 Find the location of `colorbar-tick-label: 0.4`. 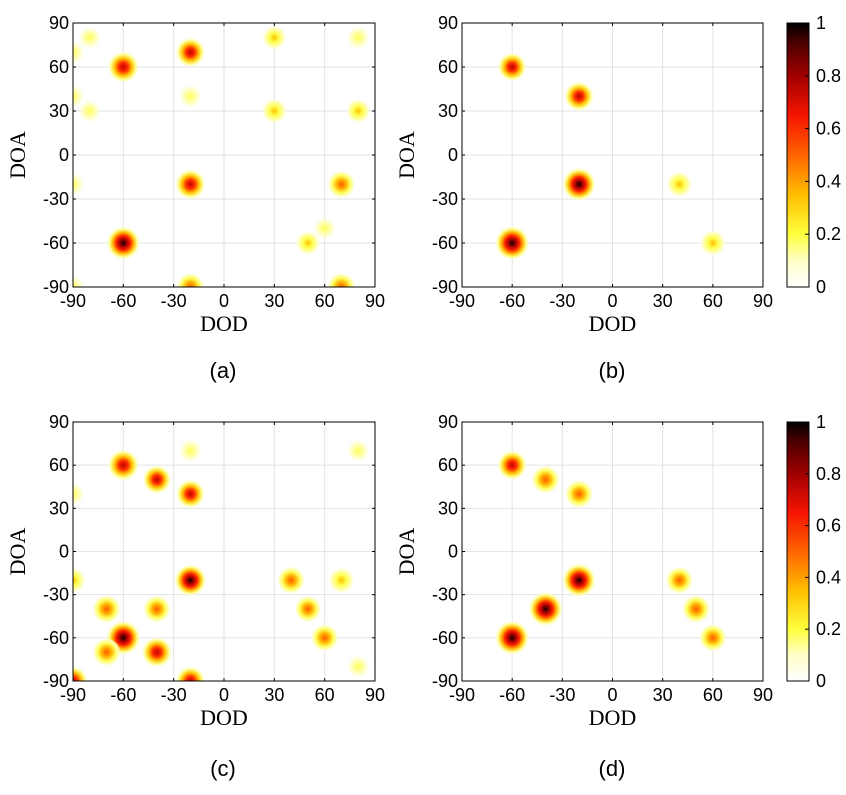

colorbar-tick-label: 0.4 is located at coordinates (828, 577).